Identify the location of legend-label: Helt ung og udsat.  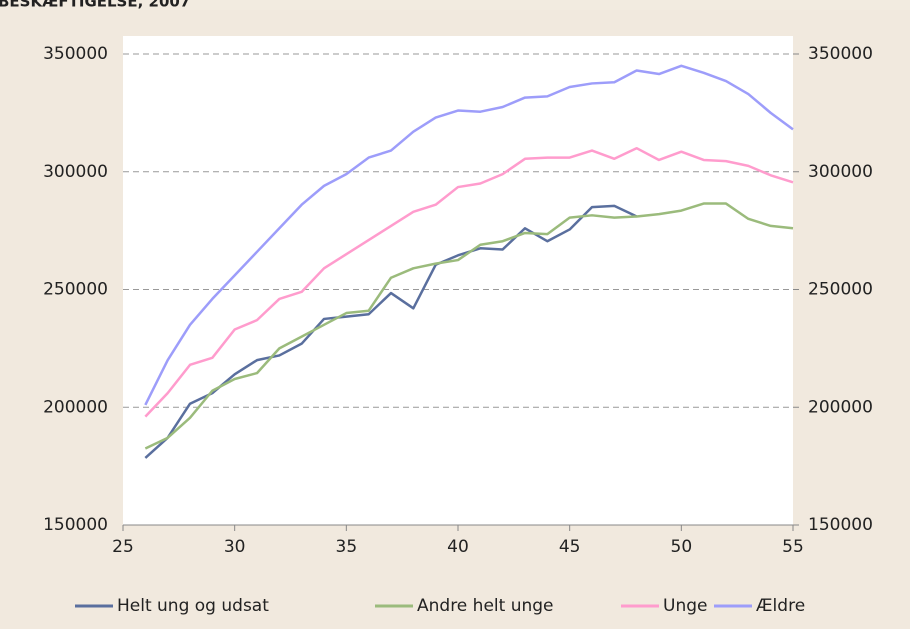
(193, 606).